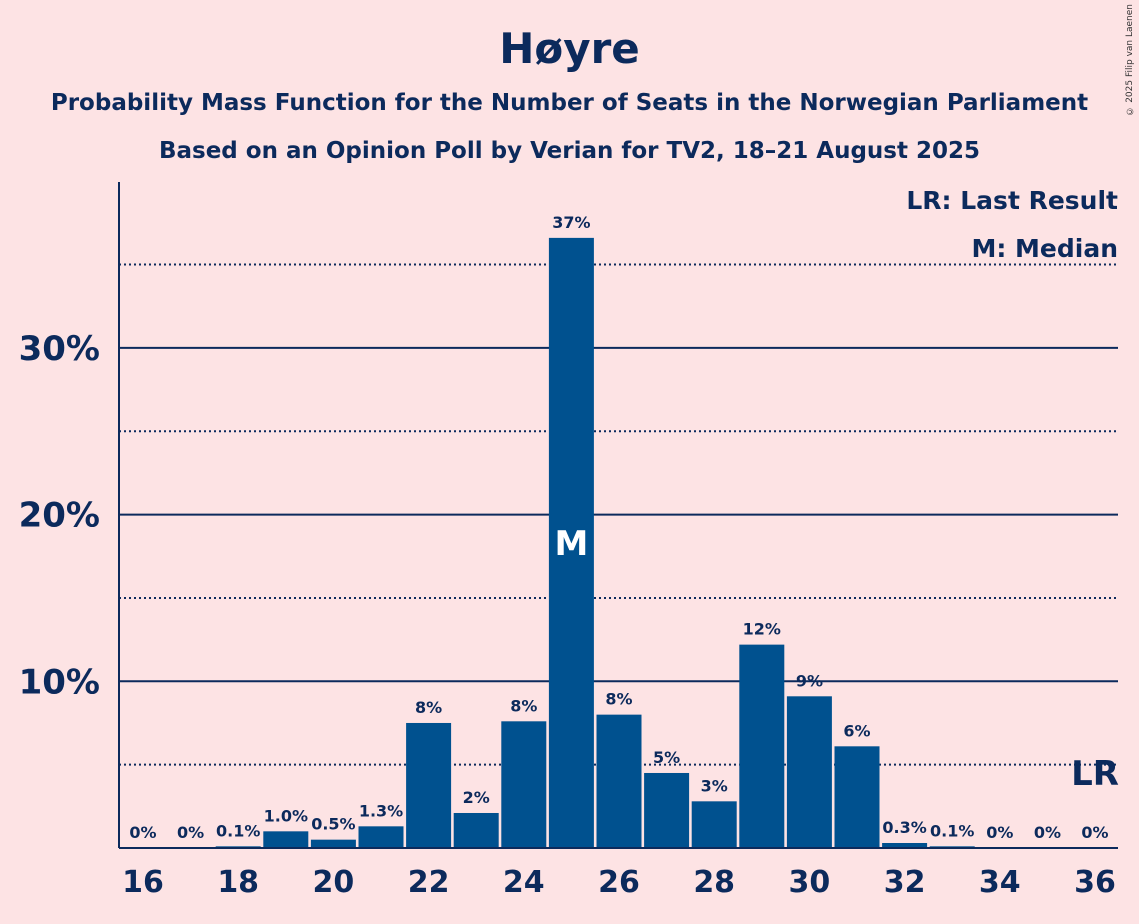  What do you see at coordinates (59, 349) in the screenshot?
I see `y-tick-label: 30%` at bounding box center [59, 349].